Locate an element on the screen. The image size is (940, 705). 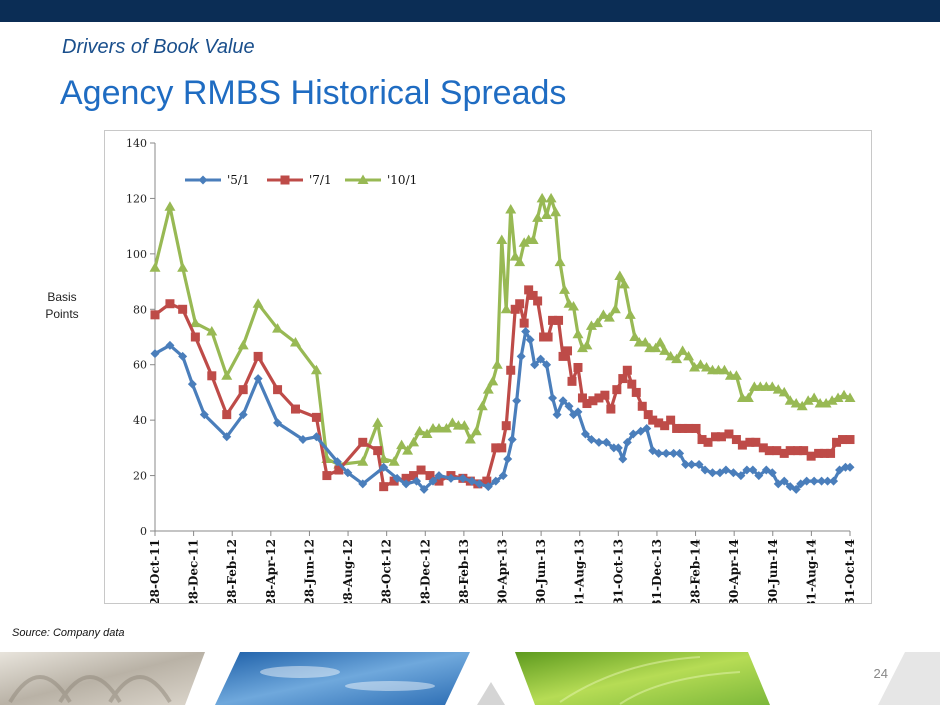
x-tick-label: 28-Apr-12 is located at coordinates (271, 571).